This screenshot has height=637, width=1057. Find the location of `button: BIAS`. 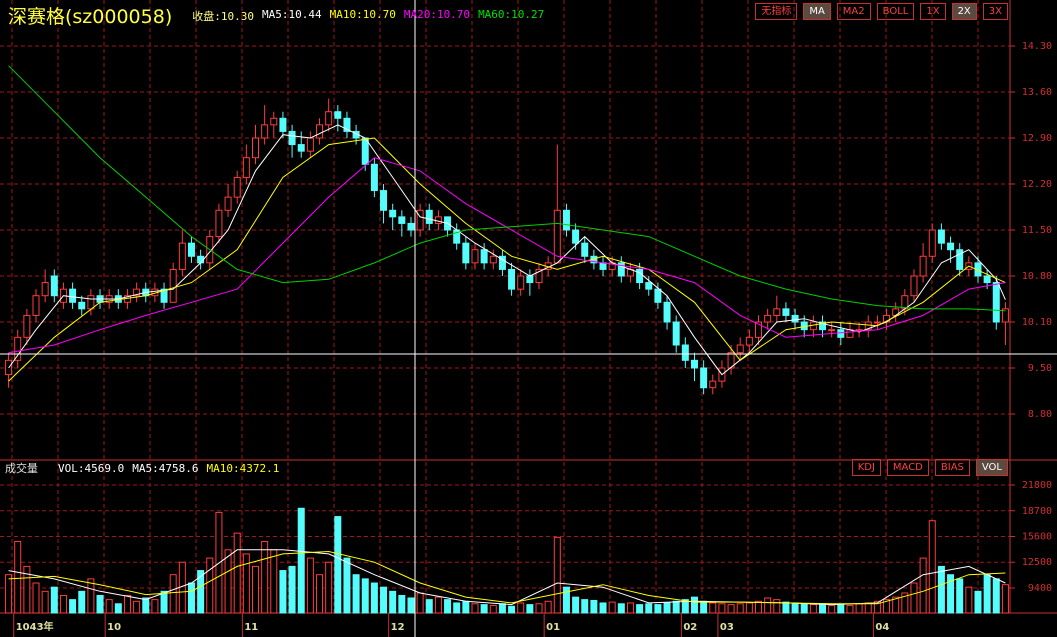

button: BIAS is located at coordinates (952, 467).